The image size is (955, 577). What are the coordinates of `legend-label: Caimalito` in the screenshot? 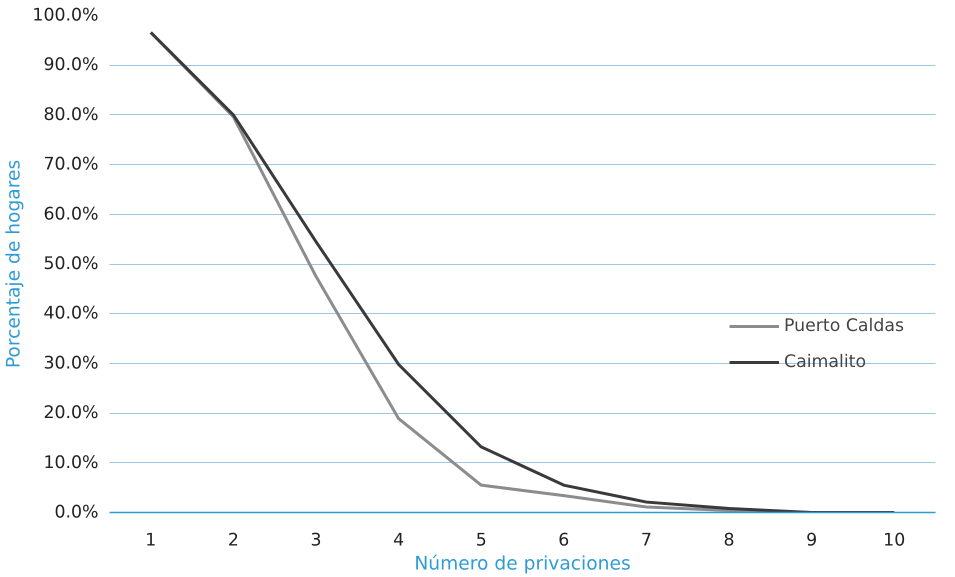 It's located at (825, 362).